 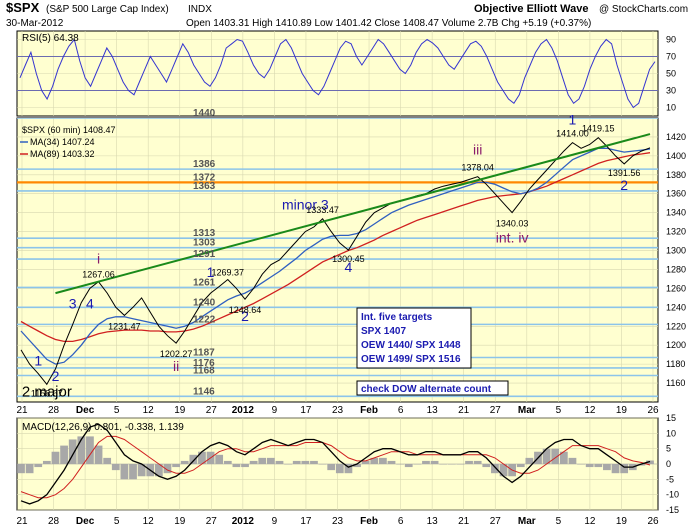 What do you see at coordinates (671, 418) in the screenshot?
I see `macd-tick-label: 15` at bounding box center [671, 418].